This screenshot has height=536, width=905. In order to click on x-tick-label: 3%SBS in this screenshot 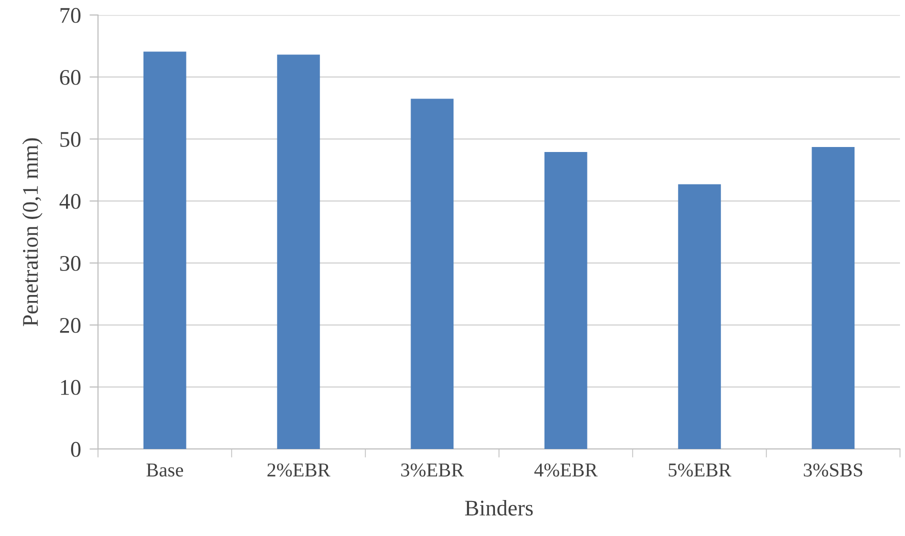, I will do `click(833, 470)`.